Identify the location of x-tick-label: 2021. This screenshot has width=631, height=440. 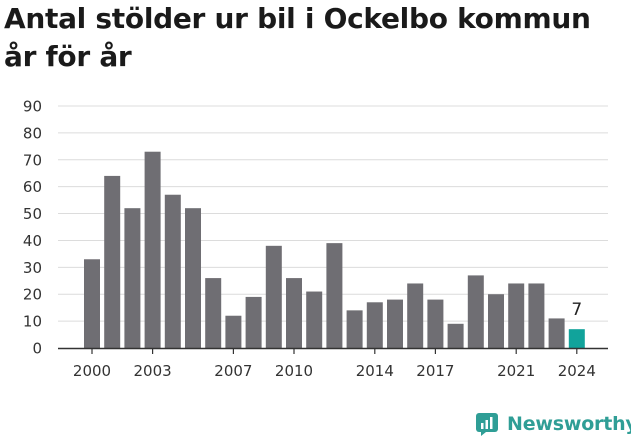
(516, 371).